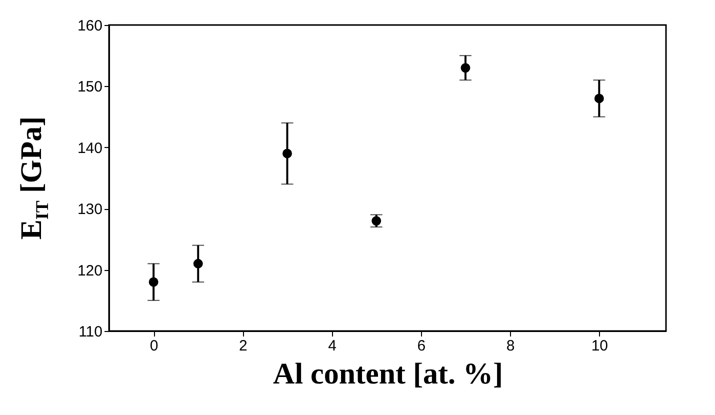  I want to click on x-tick-label: 0, so click(154, 346).